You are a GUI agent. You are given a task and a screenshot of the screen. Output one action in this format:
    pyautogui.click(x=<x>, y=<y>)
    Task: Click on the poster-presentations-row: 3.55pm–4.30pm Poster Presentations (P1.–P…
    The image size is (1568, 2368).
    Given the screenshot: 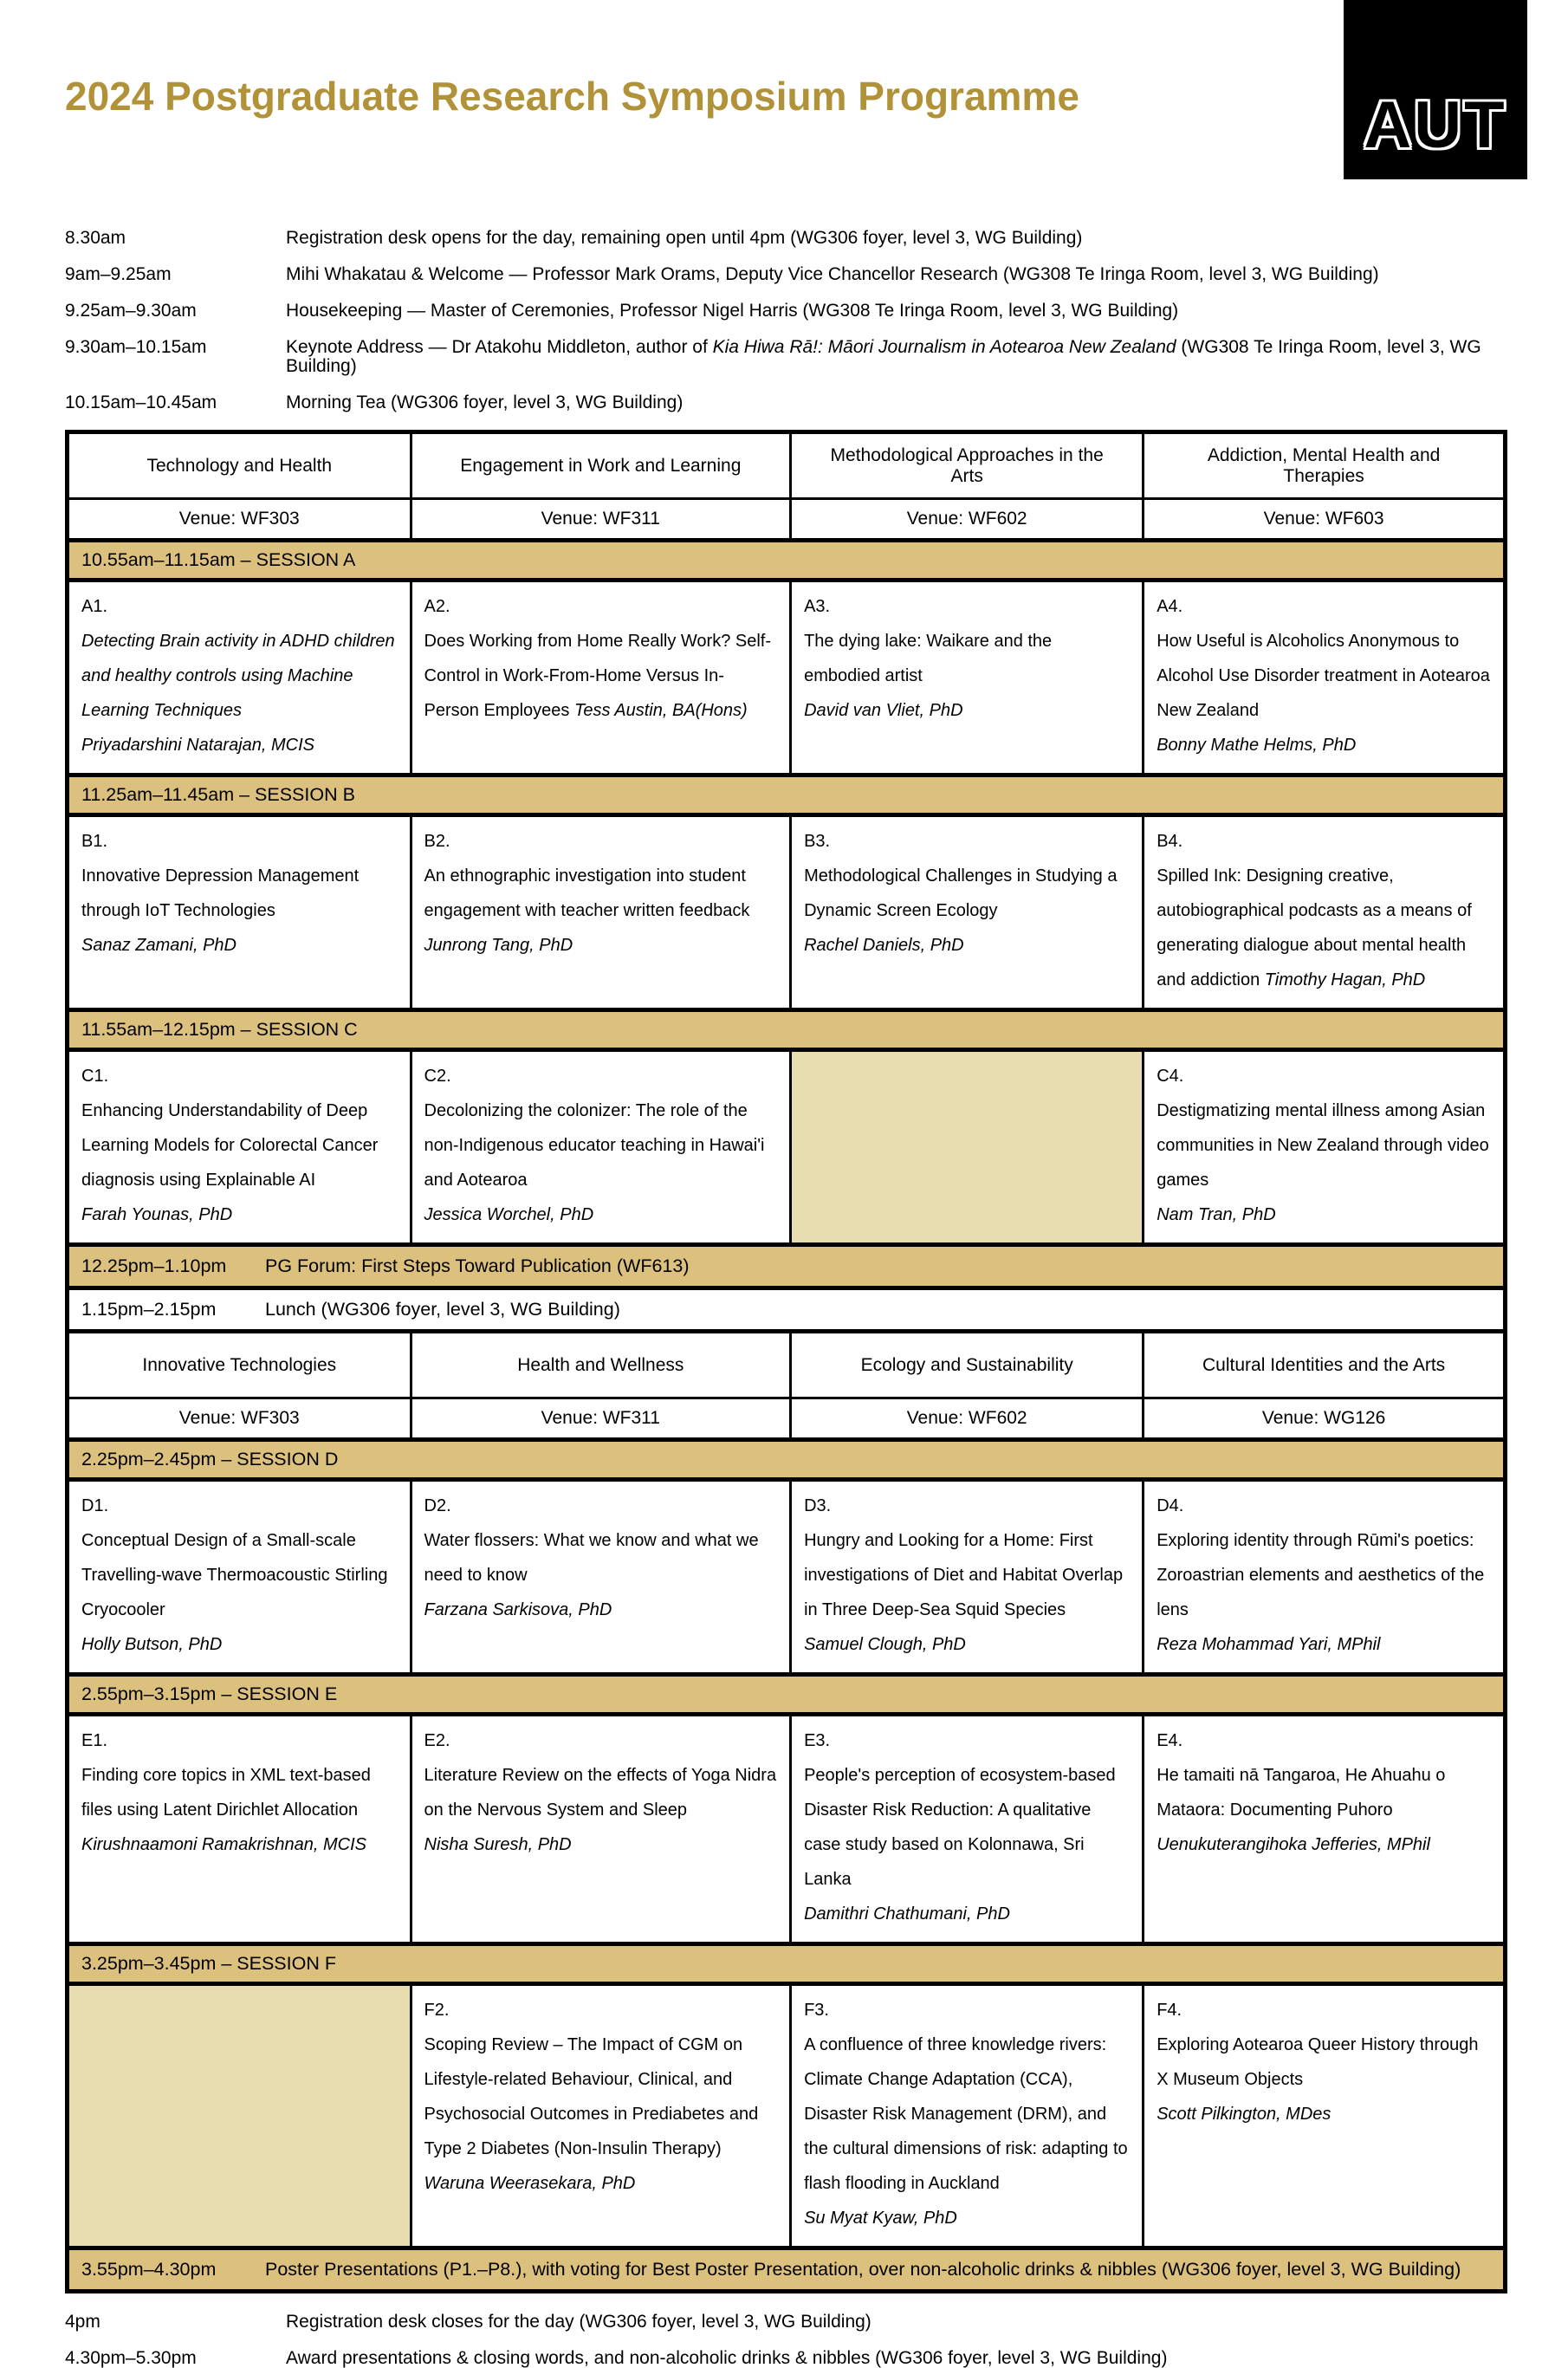 What is the action you would take?
    pyautogui.click(x=786, y=2268)
    